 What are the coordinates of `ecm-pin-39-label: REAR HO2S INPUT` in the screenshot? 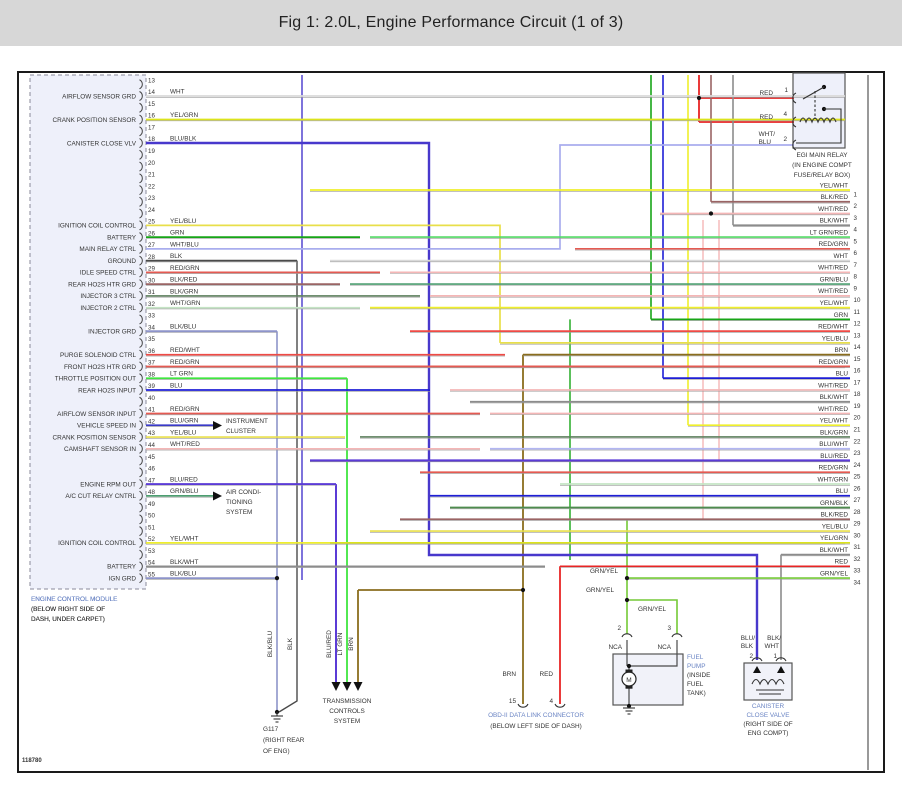 It's located at (107, 390).